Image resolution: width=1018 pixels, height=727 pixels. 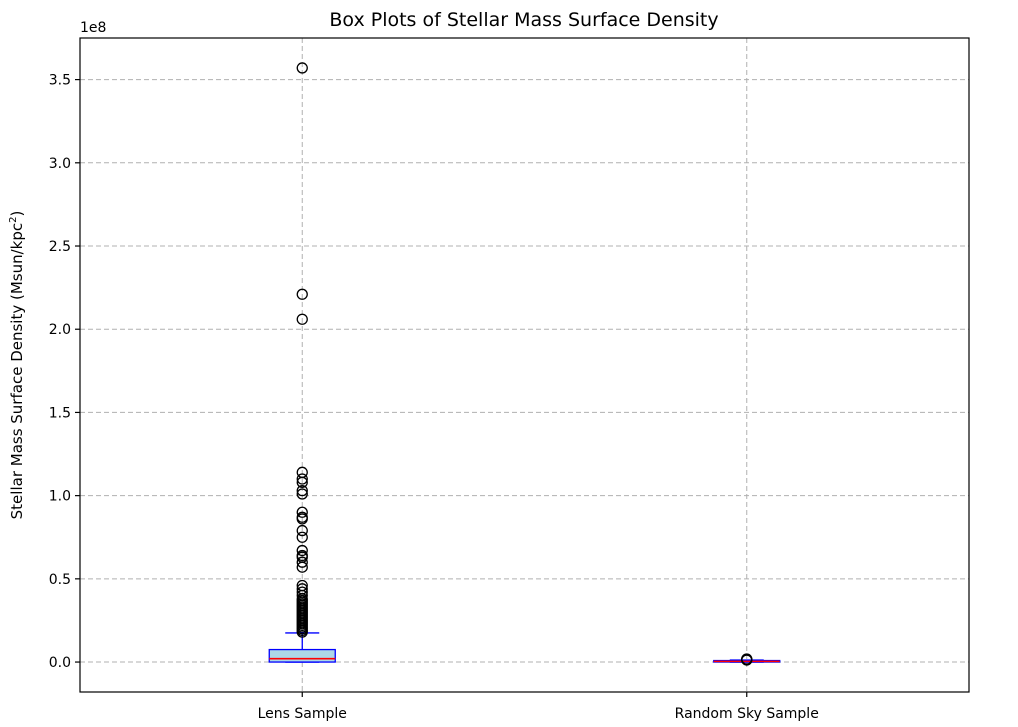 What do you see at coordinates (17, 371) in the screenshot?
I see `y-axis-label-base: Stellar Mass Surface Density (Msun/kpc` at bounding box center [17, 371].